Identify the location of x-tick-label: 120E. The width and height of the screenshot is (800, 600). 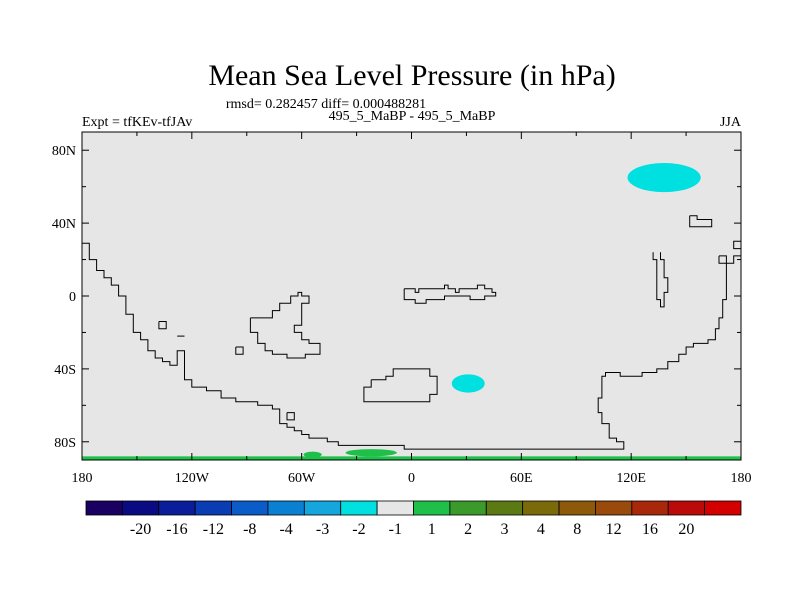
(631, 478).